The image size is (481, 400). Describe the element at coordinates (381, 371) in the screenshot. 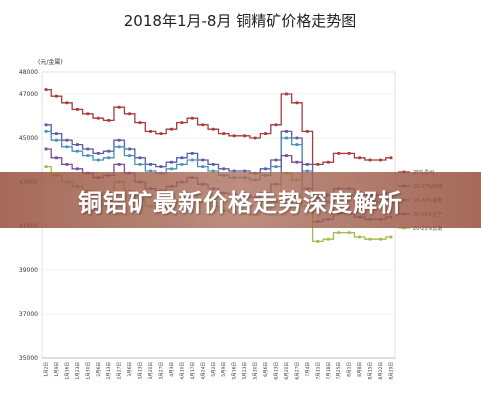

I see `x-tick-label: 8月22日` at that location.